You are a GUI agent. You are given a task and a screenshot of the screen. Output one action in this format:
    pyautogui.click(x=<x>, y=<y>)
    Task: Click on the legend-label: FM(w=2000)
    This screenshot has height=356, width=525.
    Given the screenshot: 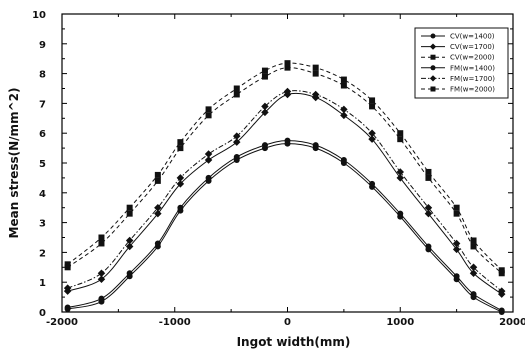 What is the action you would take?
    pyautogui.click(x=472, y=90)
    